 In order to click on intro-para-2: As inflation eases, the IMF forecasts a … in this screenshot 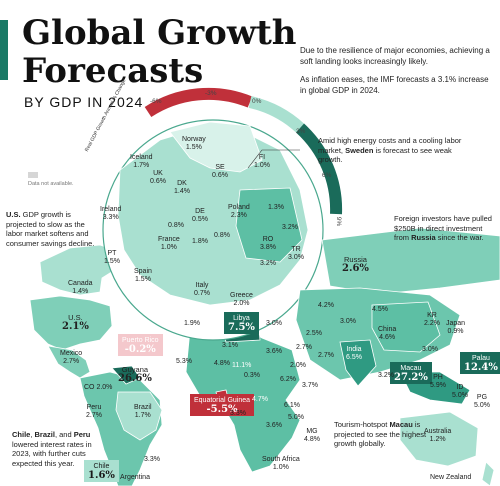, I will do `click(394, 85)`.